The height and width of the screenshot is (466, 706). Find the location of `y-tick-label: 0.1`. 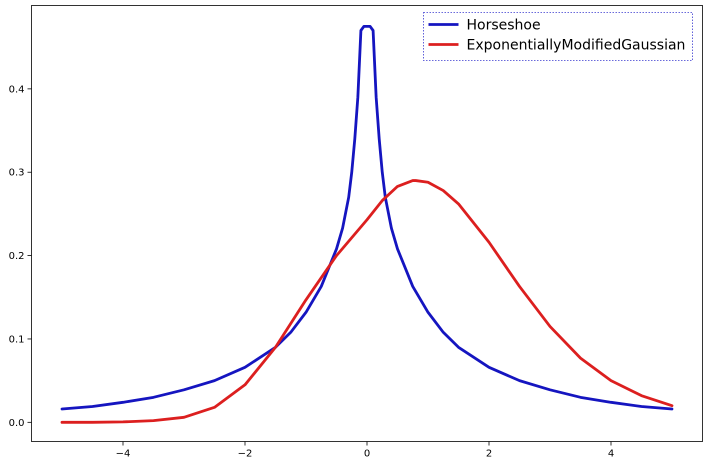

y-tick-label: 0.1 is located at coordinates (17, 339).